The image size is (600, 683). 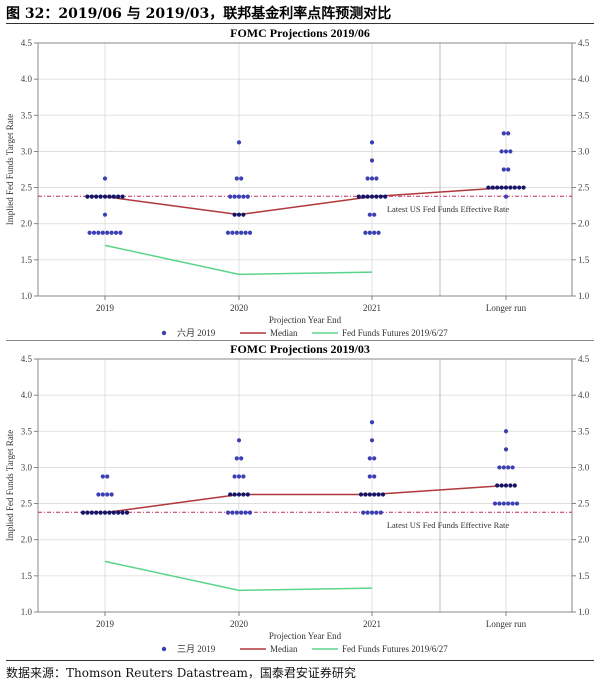 I want to click on legend-dots-label: 六月 2019, so click(x=196, y=332).